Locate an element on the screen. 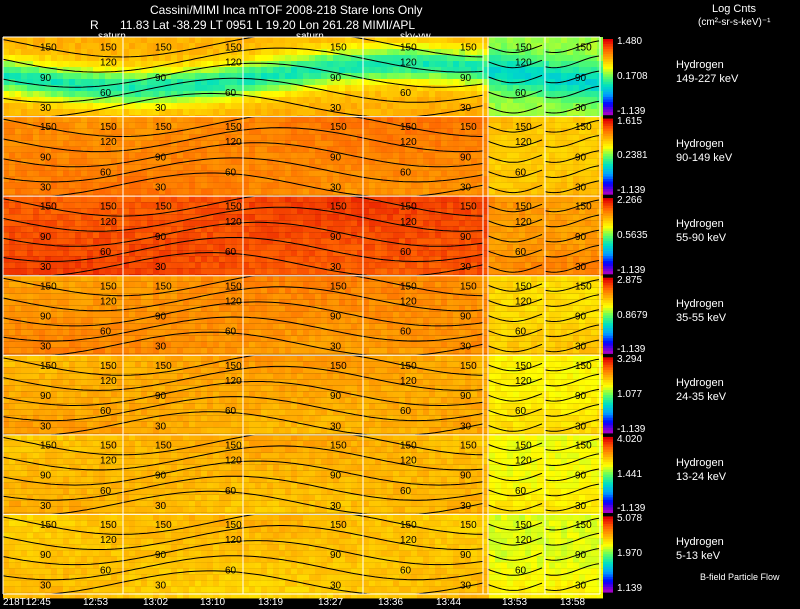  contour-label: 120 is located at coordinates (108, 222).